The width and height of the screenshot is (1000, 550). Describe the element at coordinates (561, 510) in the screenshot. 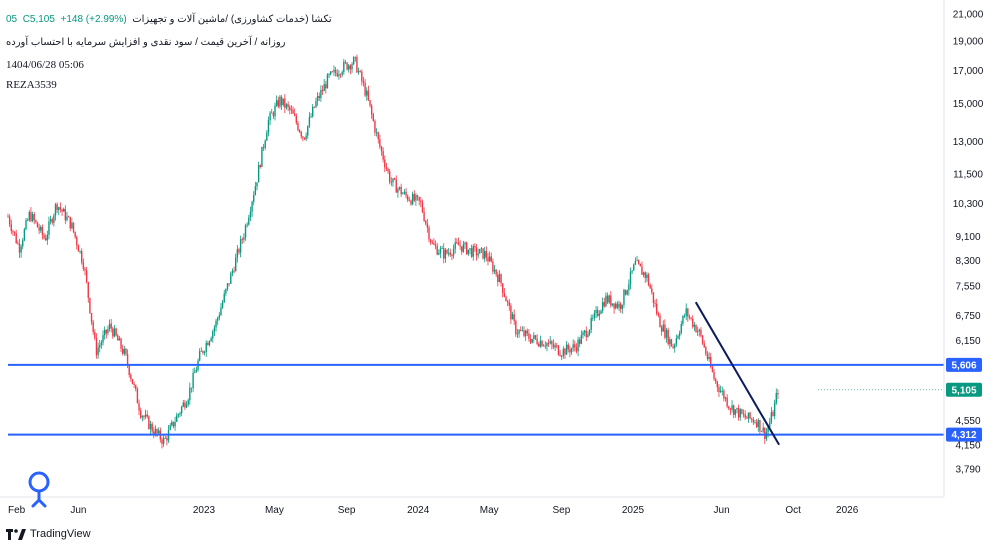

I see `time-tick-label: Sep` at that location.